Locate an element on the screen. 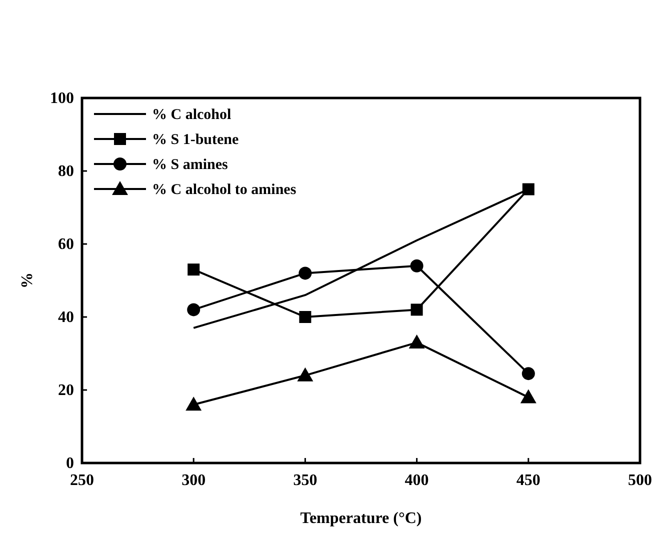  legend-label: % S amines is located at coordinates (190, 165).